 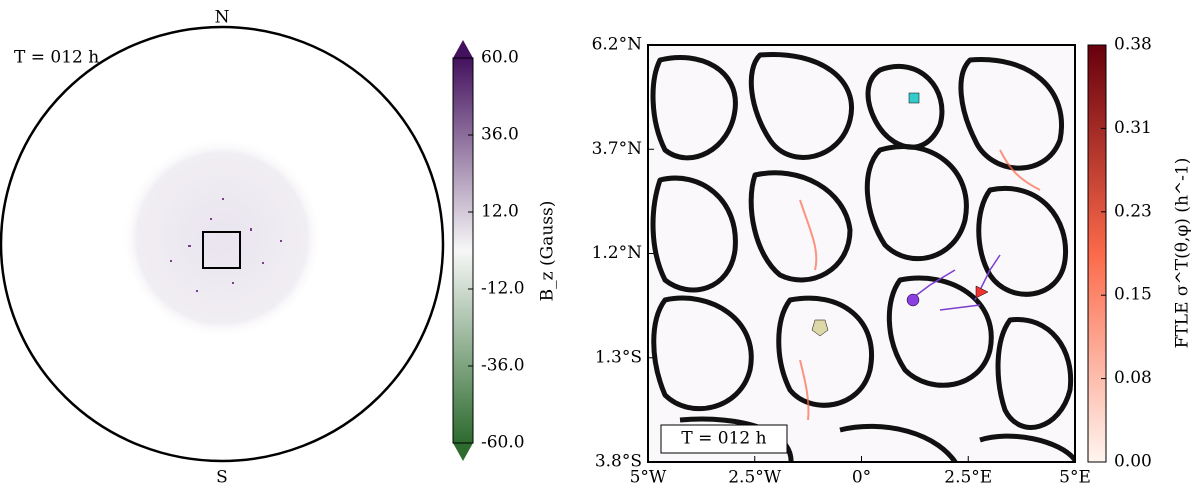 I want to click on colorbar-tick-label: 0.15, so click(x=1133, y=295).